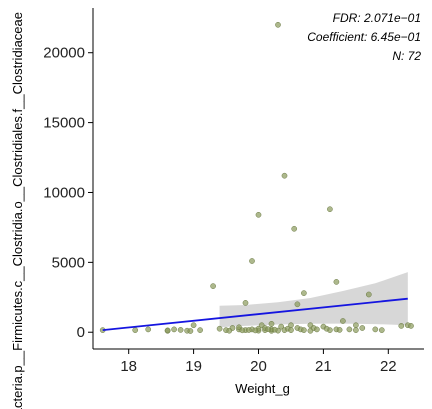 Image resolution: width=432 pixels, height=409 pixels. I want to click on confidence-band-layer, so click(313, 300).